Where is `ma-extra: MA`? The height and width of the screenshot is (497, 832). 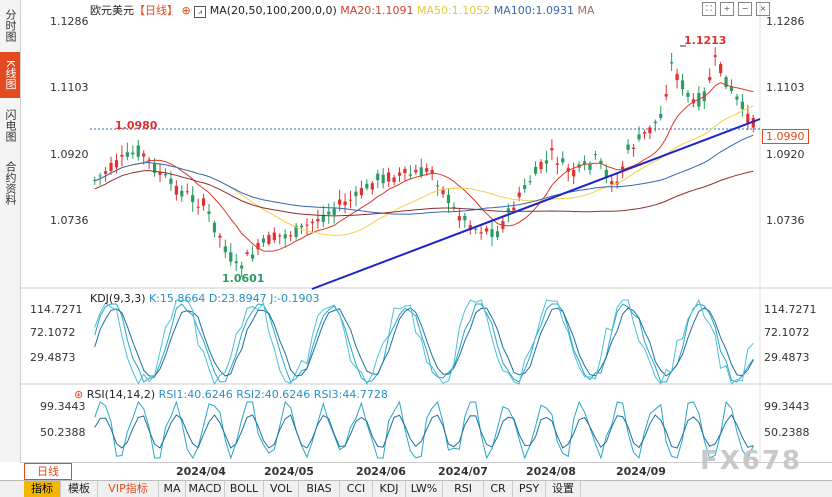 ma-extra: MA is located at coordinates (586, 10).